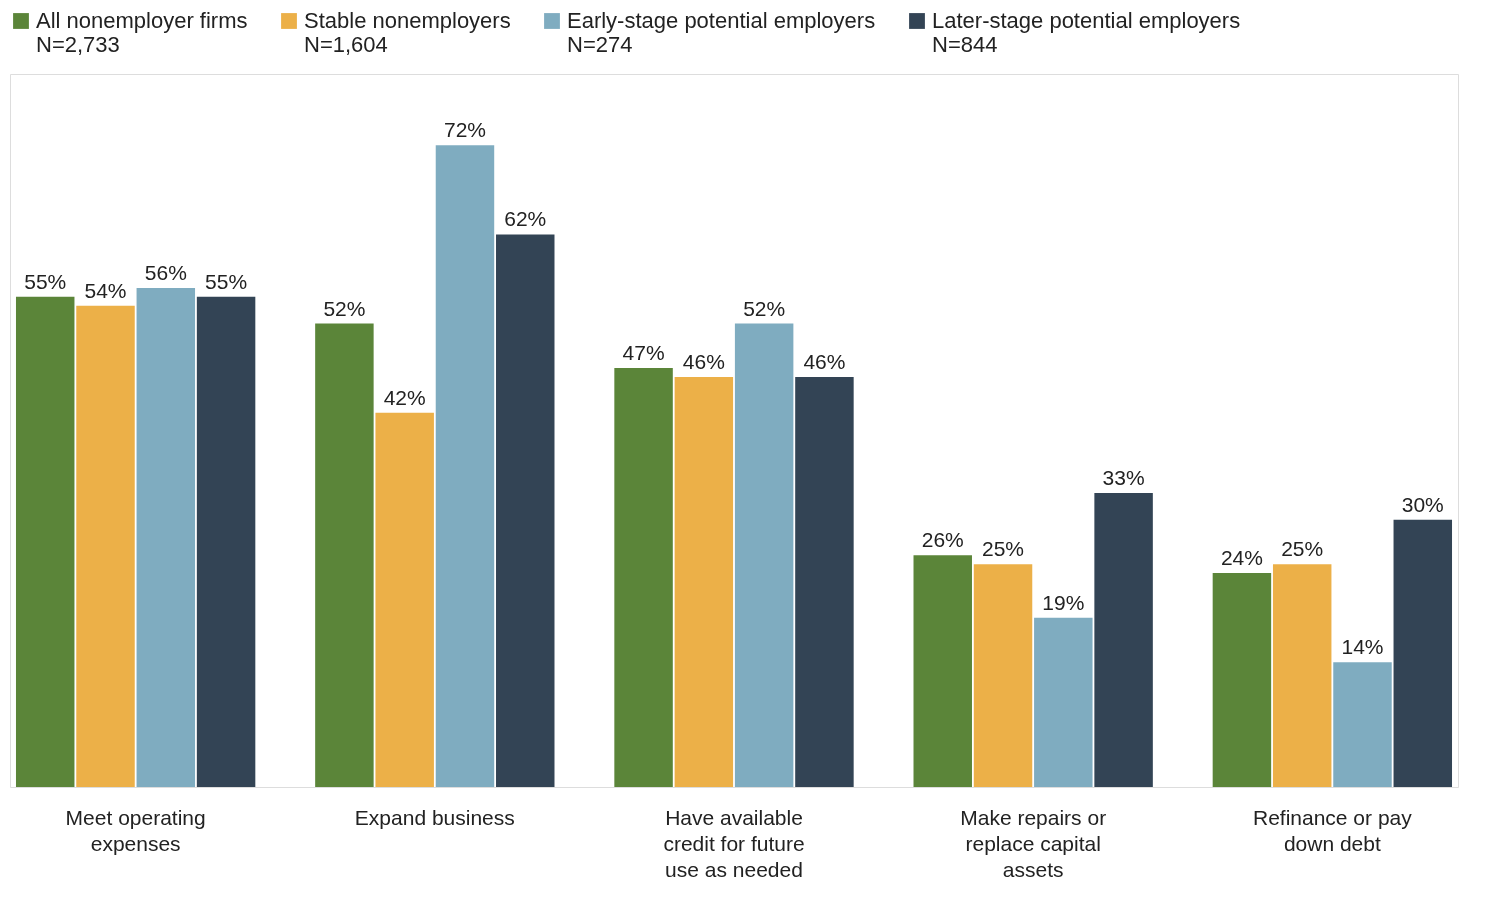  What do you see at coordinates (721, 32) in the screenshot?
I see `legend-label: Early-stage potential employers N=274` at bounding box center [721, 32].